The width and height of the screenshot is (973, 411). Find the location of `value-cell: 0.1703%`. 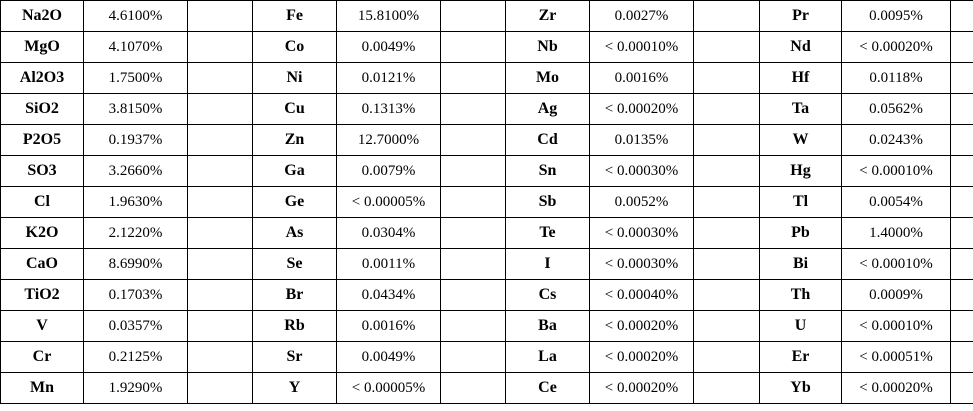

value-cell: 0.1703% is located at coordinates (135, 295).